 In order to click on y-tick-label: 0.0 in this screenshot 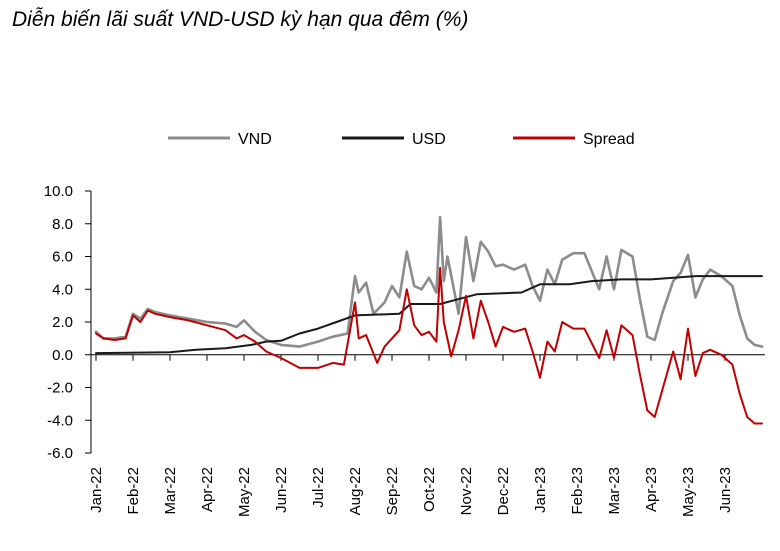, I will do `click(62, 355)`.